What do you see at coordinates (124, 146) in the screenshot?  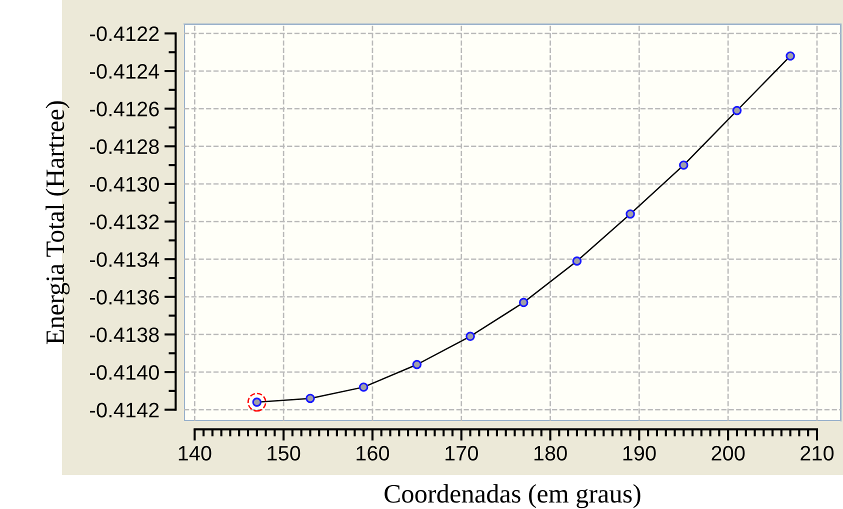 I see `y-tick-label: -0.4128` at bounding box center [124, 146].